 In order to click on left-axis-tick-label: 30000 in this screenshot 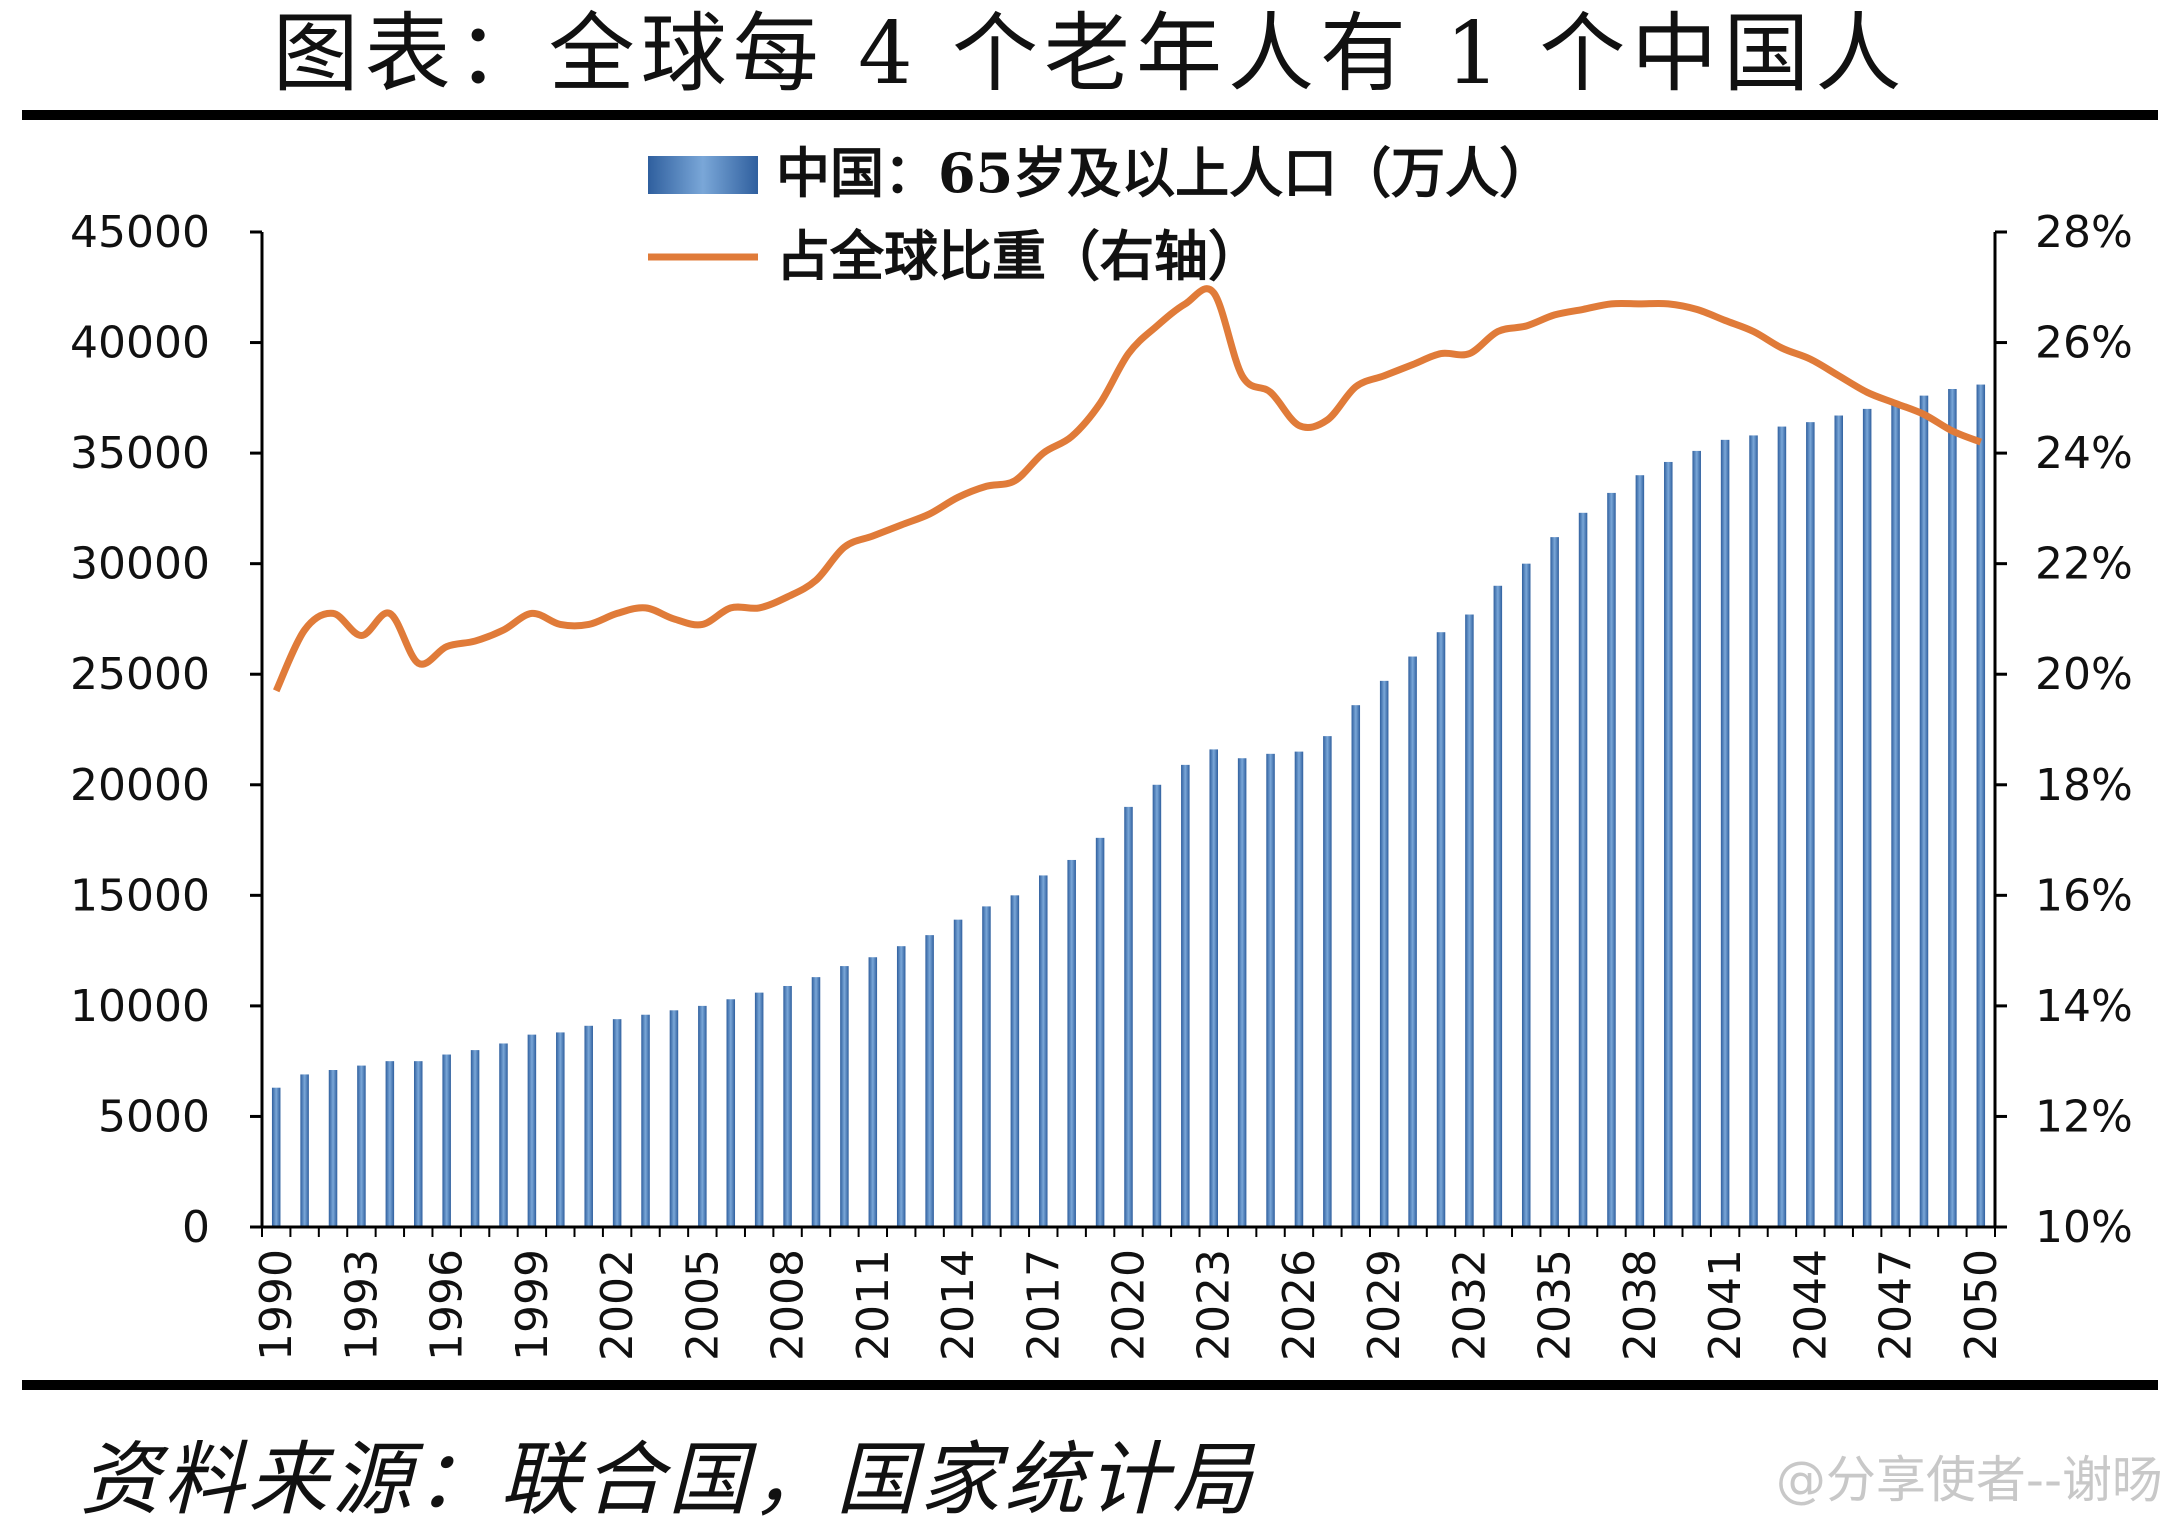, I will do `click(140, 564)`.